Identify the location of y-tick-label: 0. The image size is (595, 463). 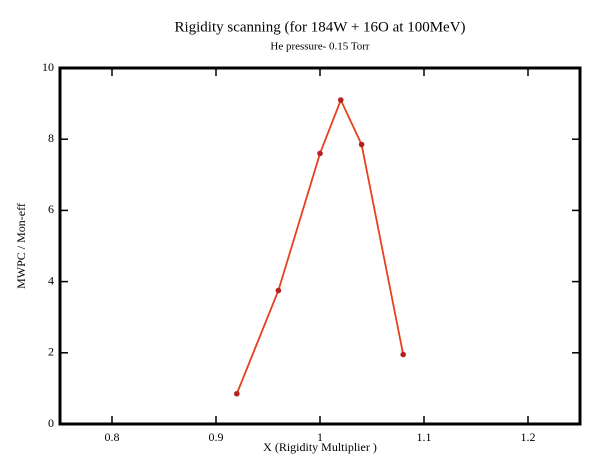
(51, 423).